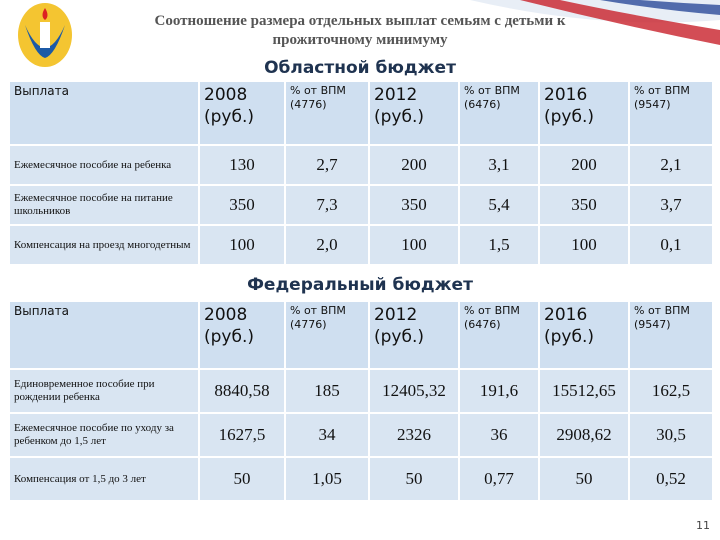 Image resolution: width=720 pixels, height=540 pixels. What do you see at coordinates (499, 245) in the screenshot?
I see `cell: 1,5` at bounding box center [499, 245].